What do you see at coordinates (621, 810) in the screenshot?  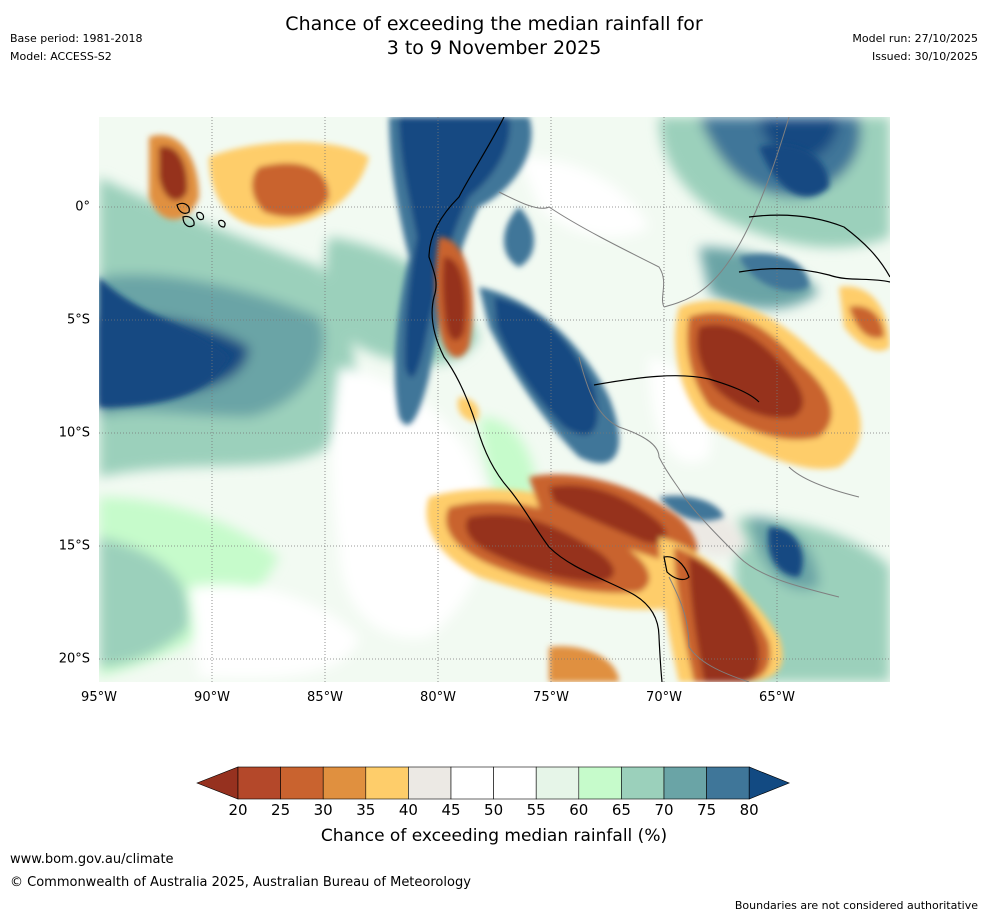 I see `colorbar-tick-label: 65` at bounding box center [621, 810].